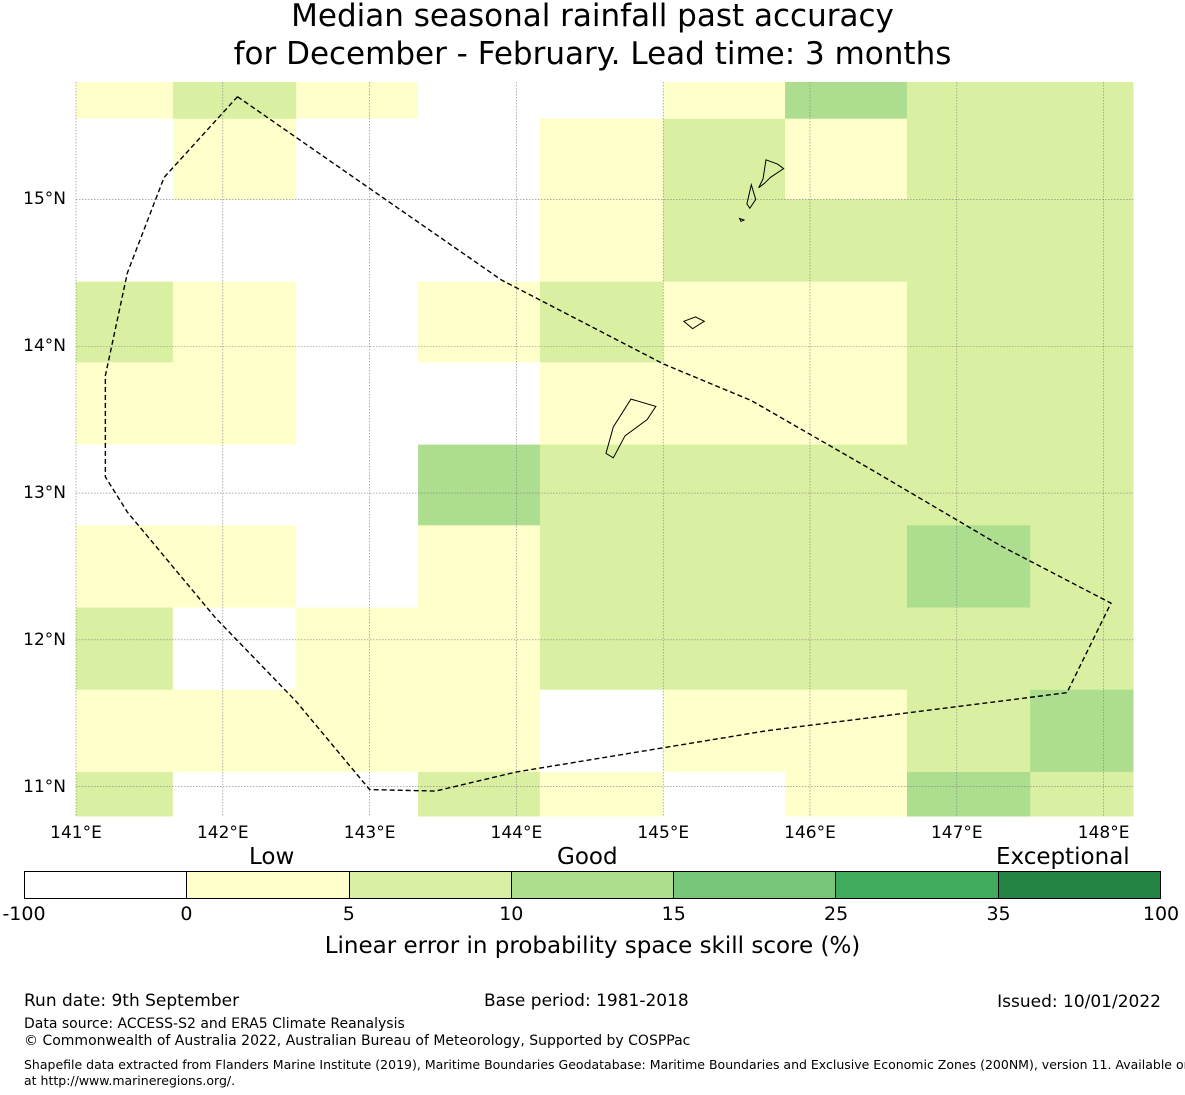 The height and width of the screenshot is (1095, 1185). I want to click on latitude-tick-label: 14°N, so click(44, 346).